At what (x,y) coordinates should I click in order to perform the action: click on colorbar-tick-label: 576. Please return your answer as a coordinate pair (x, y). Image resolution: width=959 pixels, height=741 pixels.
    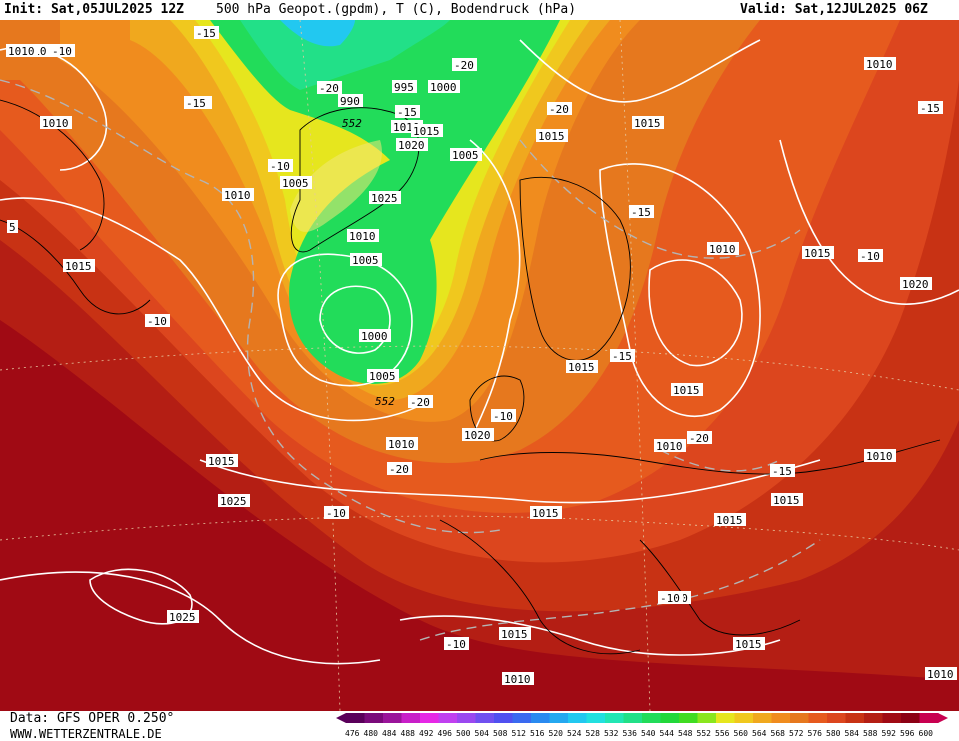
    Looking at the image, I should click on (815, 733).